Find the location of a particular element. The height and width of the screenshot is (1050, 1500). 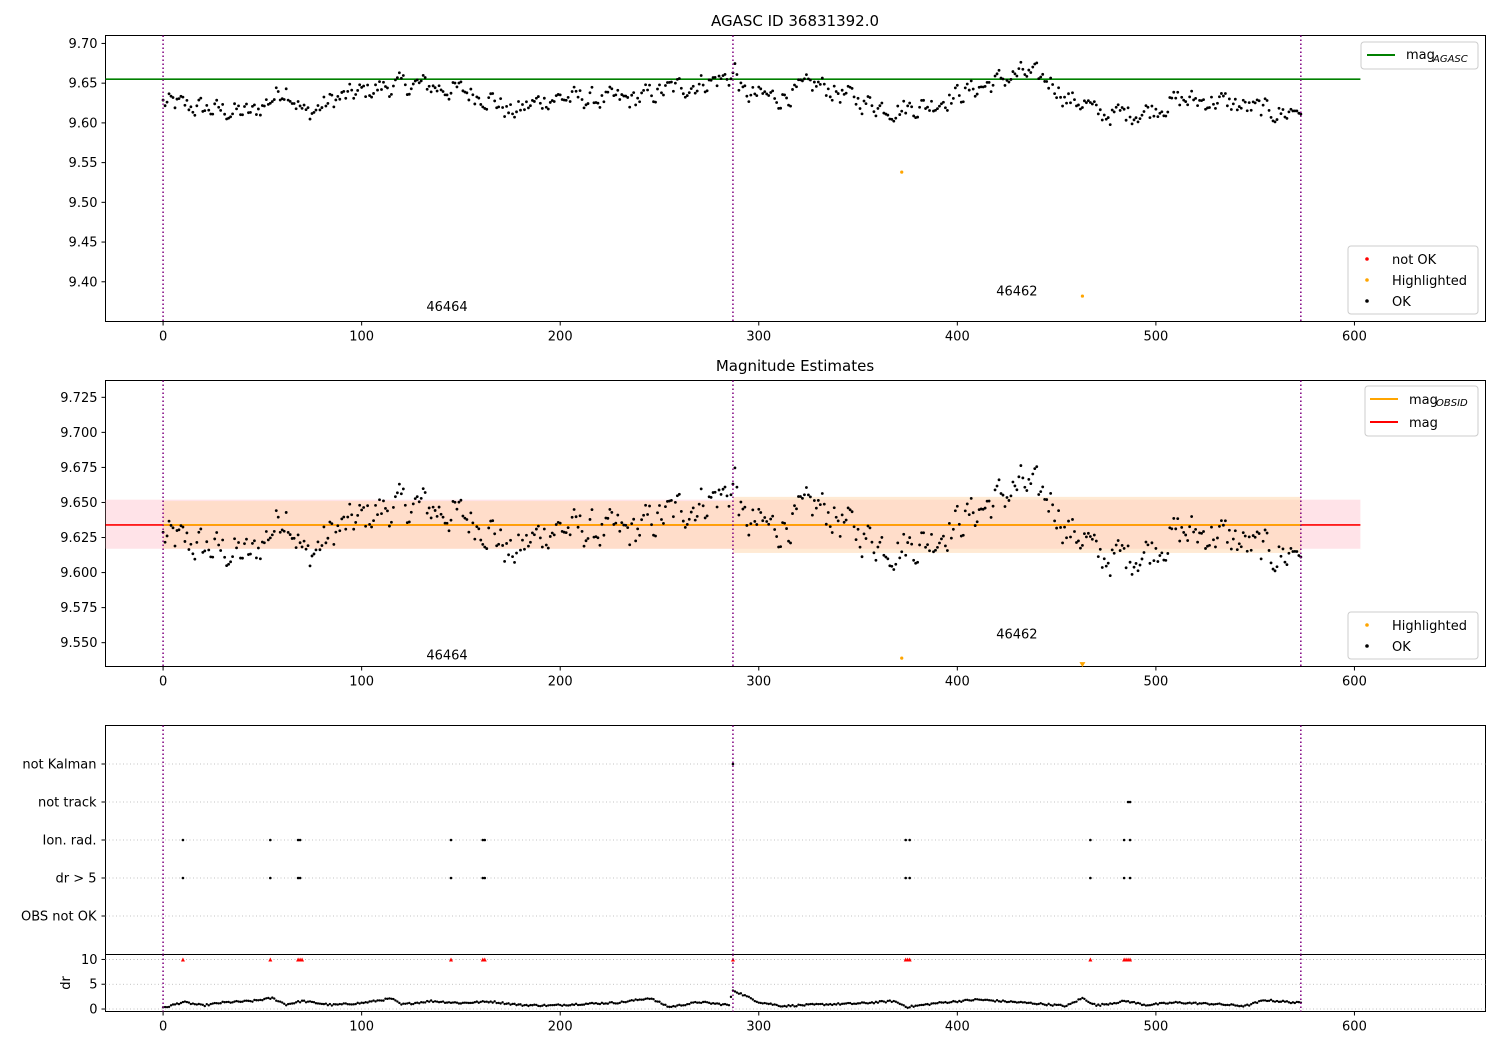

legend-label: OK is located at coordinates (1401, 302).